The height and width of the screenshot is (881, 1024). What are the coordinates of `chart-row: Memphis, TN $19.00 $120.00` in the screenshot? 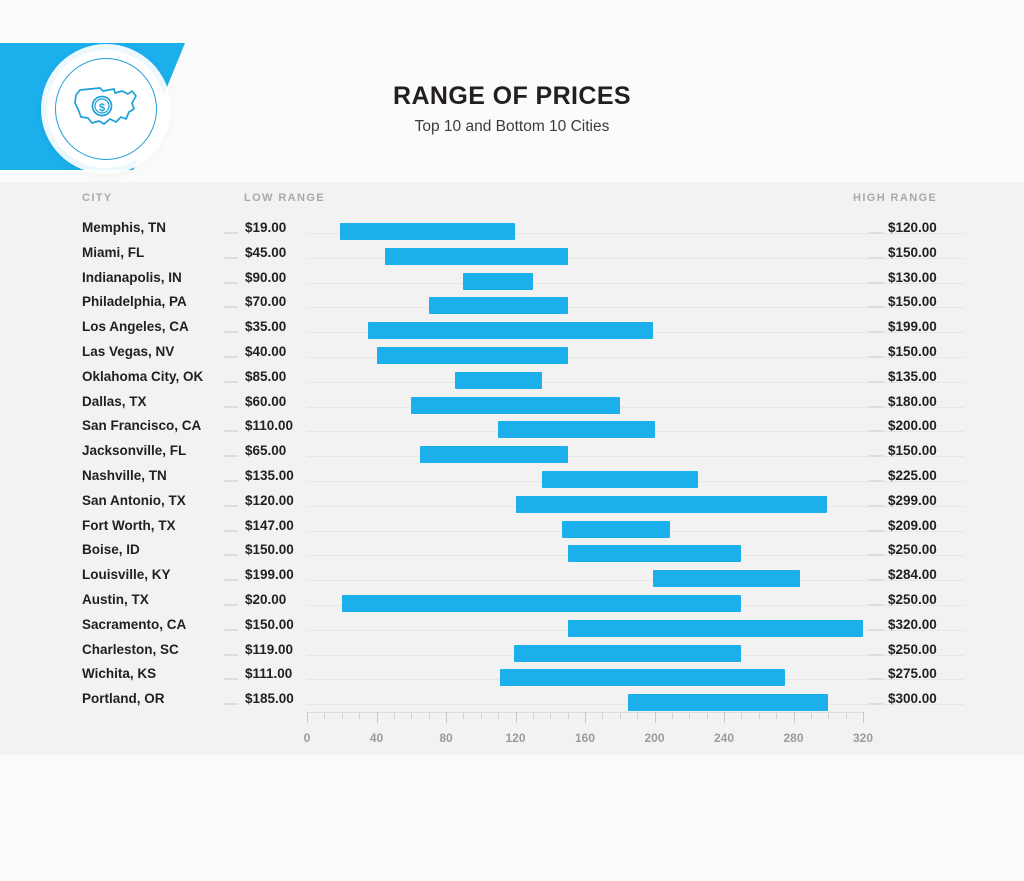 It's located at (512, 228).